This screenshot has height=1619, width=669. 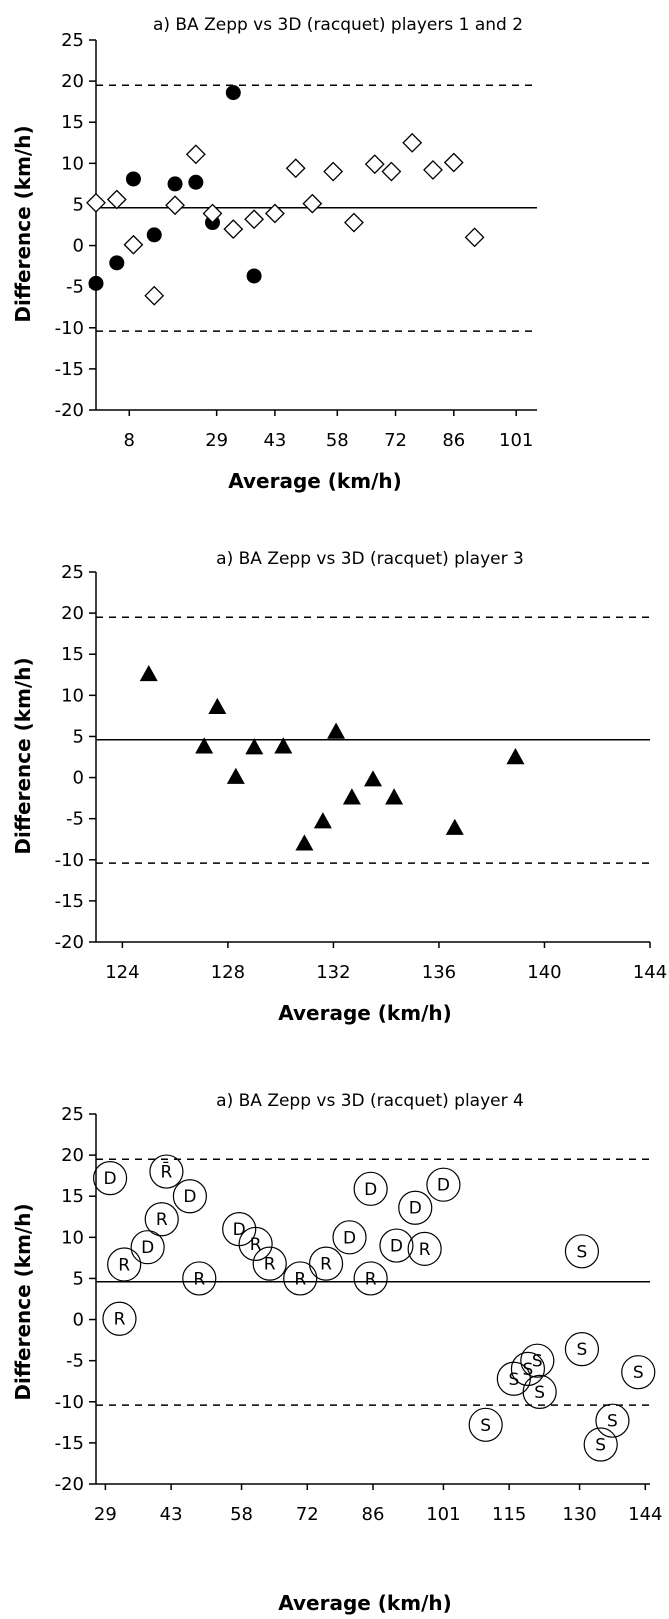 I want to click on y-tick-label: -5, so click(x=75, y=819).